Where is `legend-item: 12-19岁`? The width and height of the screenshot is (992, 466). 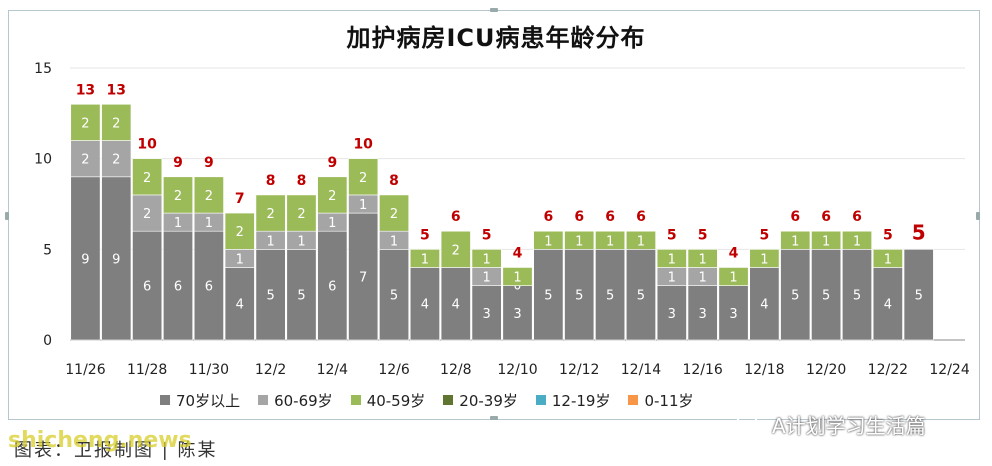
legend-item: 12-19岁 is located at coordinates (572, 400).